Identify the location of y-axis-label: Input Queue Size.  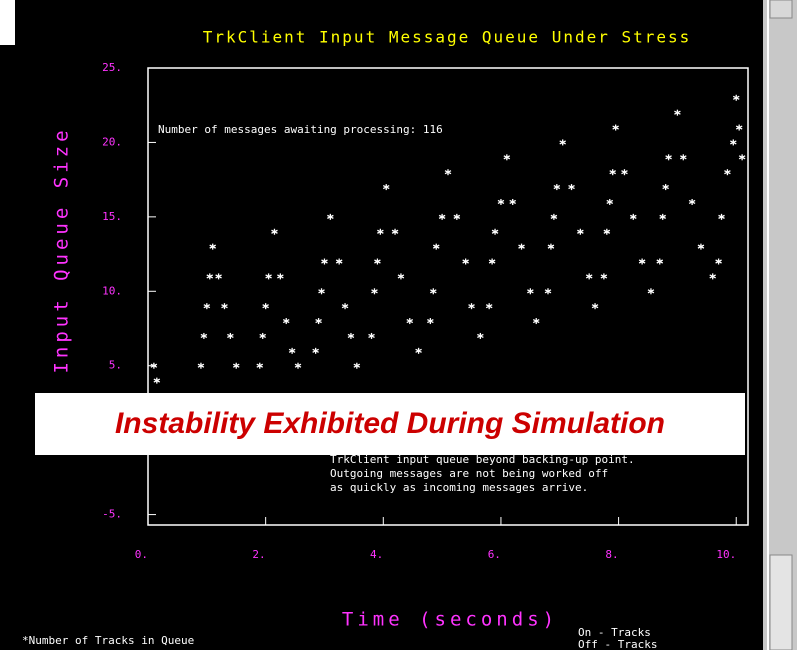
(62, 249).